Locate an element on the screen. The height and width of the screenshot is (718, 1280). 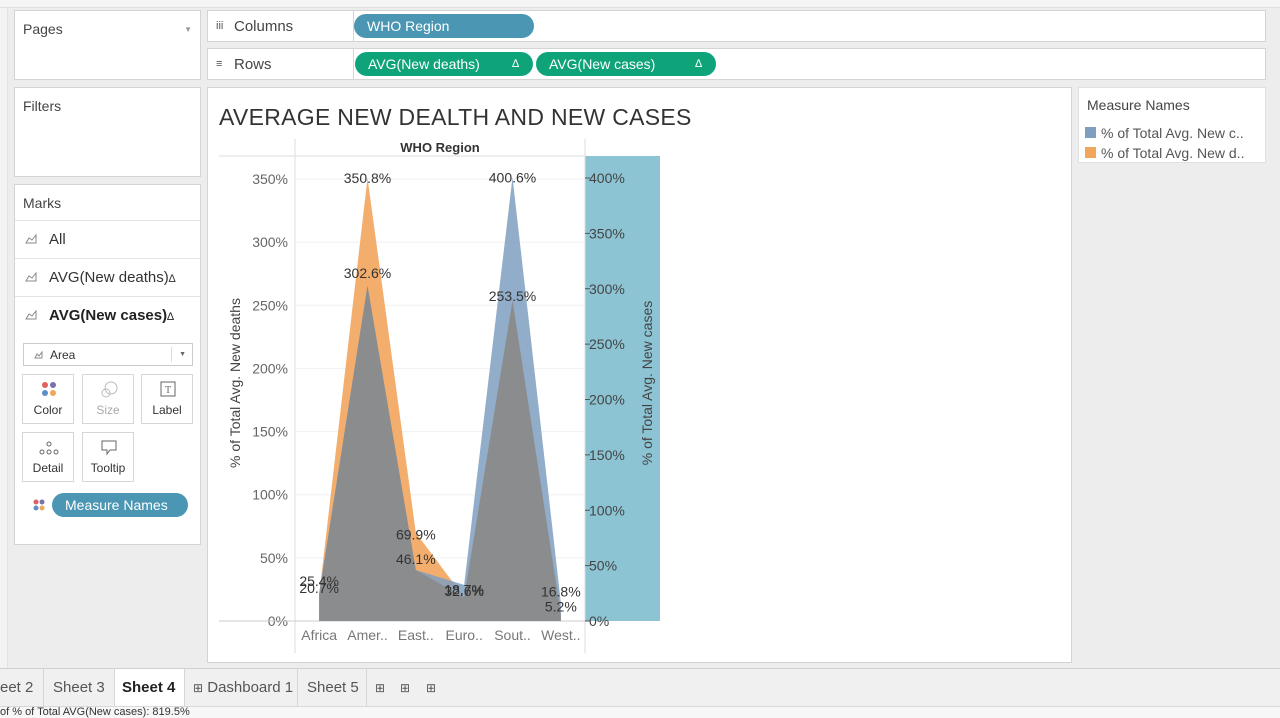
tab-label: Dashboard 1 is located at coordinates (250, 687).